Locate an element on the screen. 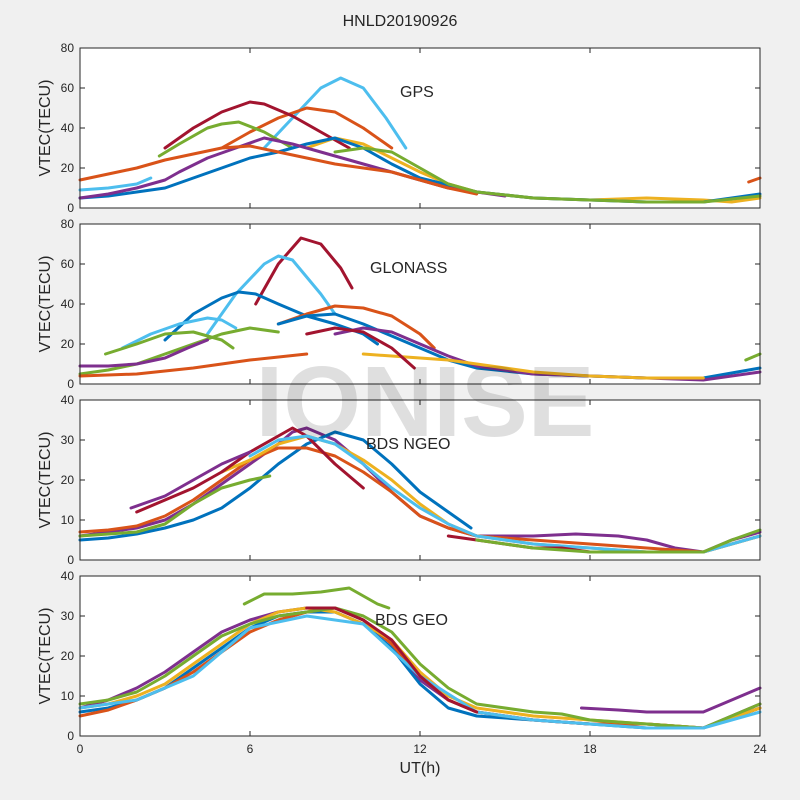 This screenshot has height=800, width=800. panel-title: BDS NGEO is located at coordinates (408, 444).